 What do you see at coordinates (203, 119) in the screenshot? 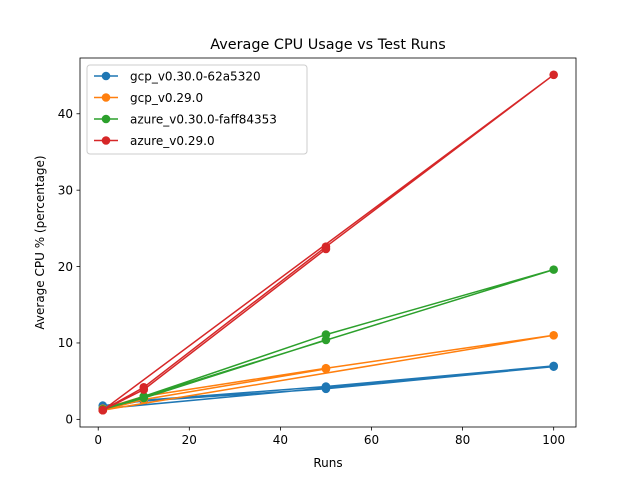
I see `legend-label-2: azure_v0.30.0-faff84353` at bounding box center [203, 119].